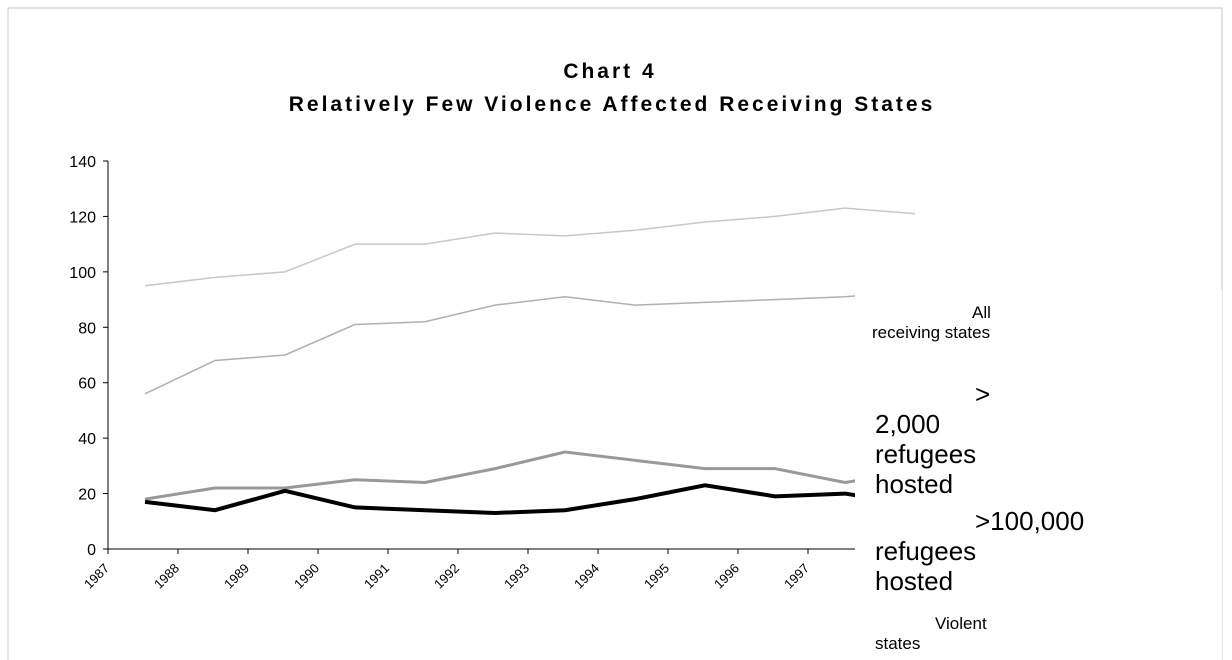 The image size is (1232, 660). Describe the element at coordinates (446, 576) in the screenshot. I see `x-tick-label: 1992` at that location.